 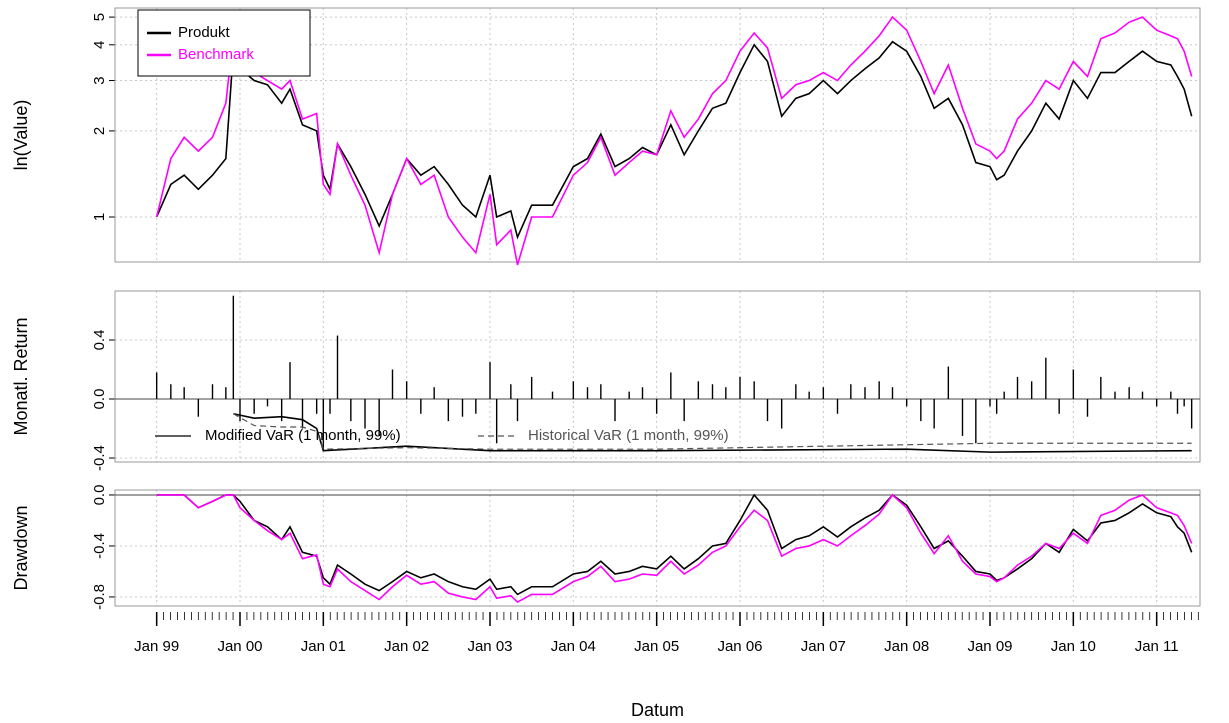 I want to click on x-tick-label: Jan 01, so click(x=323, y=646).